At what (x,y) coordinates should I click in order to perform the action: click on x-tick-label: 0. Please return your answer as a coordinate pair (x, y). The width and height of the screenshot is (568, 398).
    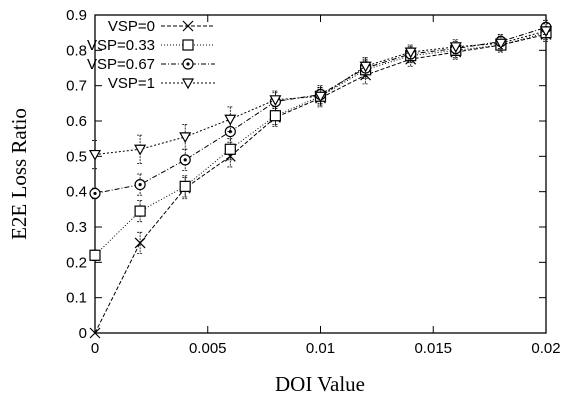
    Looking at the image, I should click on (95, 348).